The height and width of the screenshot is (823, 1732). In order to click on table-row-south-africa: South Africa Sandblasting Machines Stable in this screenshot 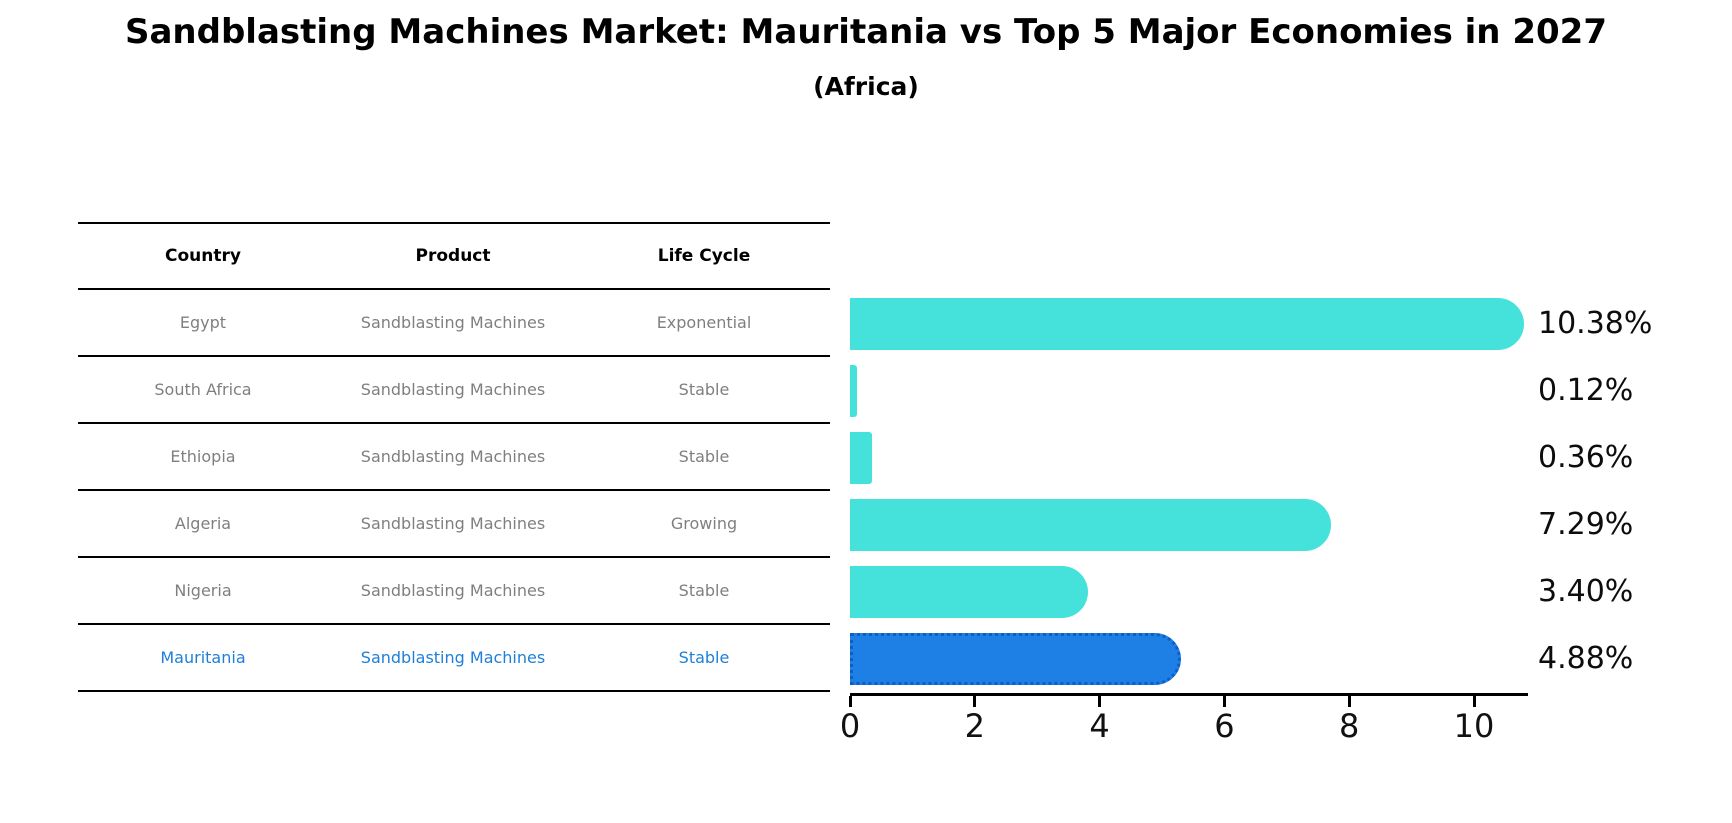, I will do `click(454, 390)`.